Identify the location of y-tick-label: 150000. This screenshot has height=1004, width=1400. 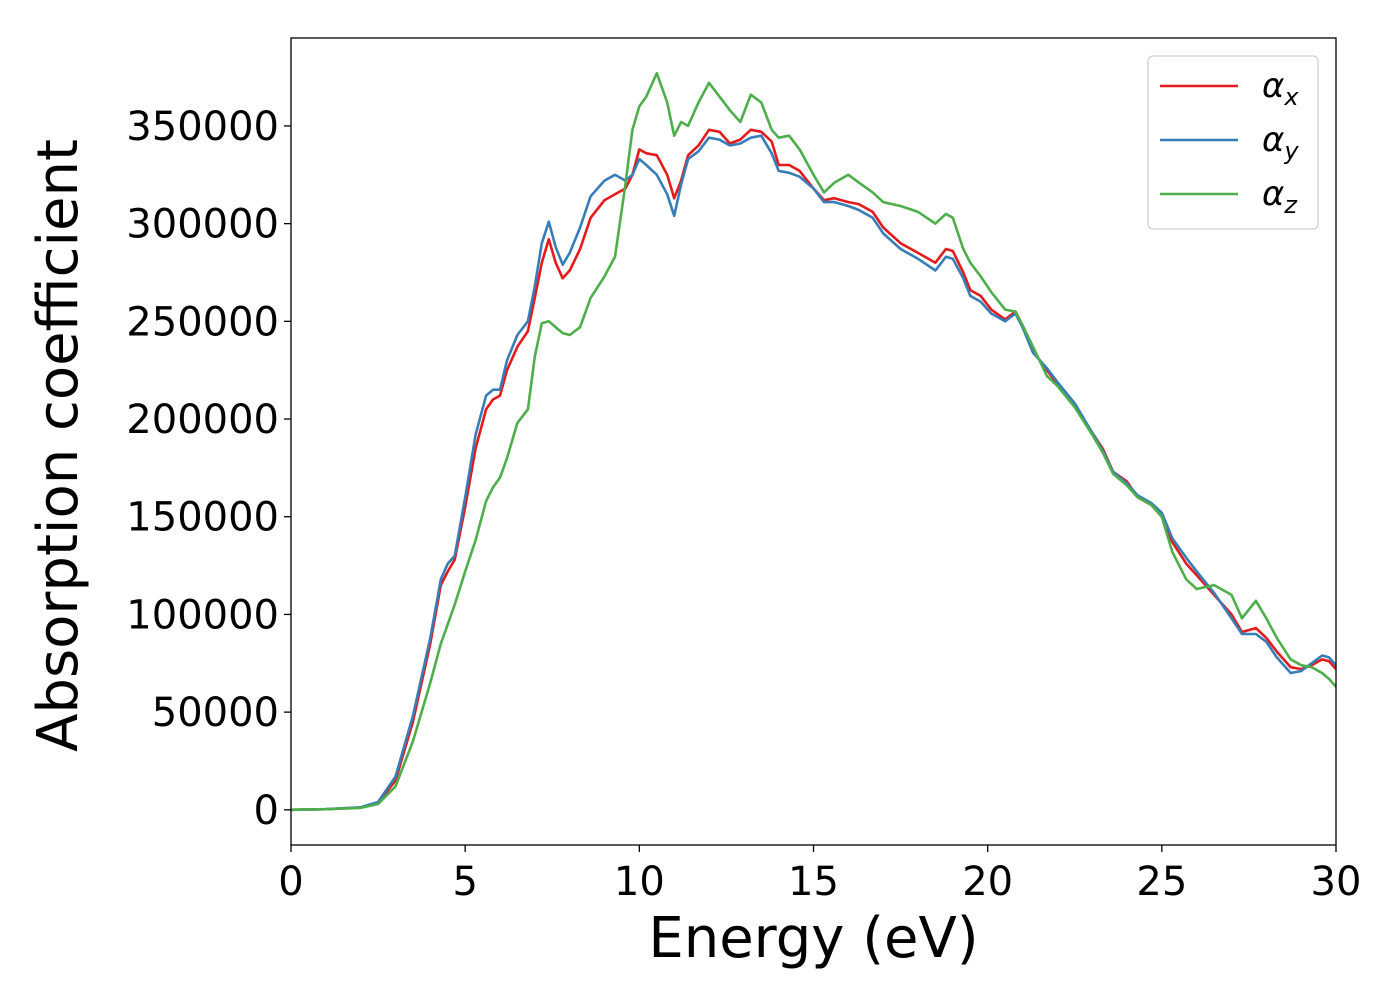
(202, 518).